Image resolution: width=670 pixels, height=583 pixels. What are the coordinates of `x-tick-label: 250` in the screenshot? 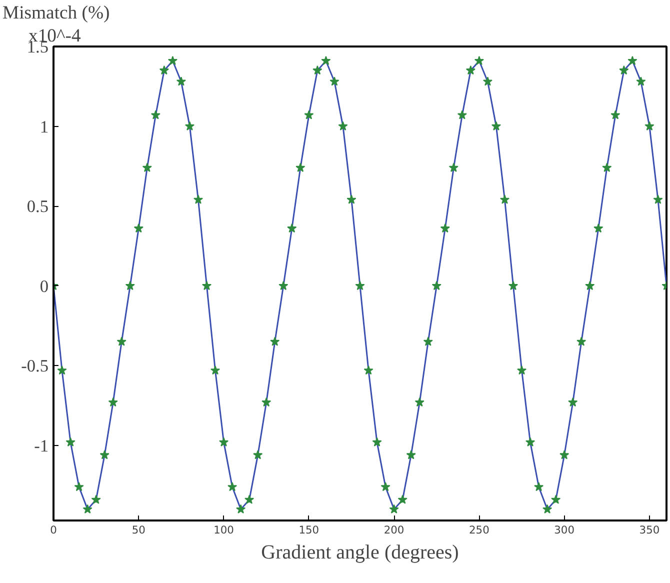 It's located at (479, 530).